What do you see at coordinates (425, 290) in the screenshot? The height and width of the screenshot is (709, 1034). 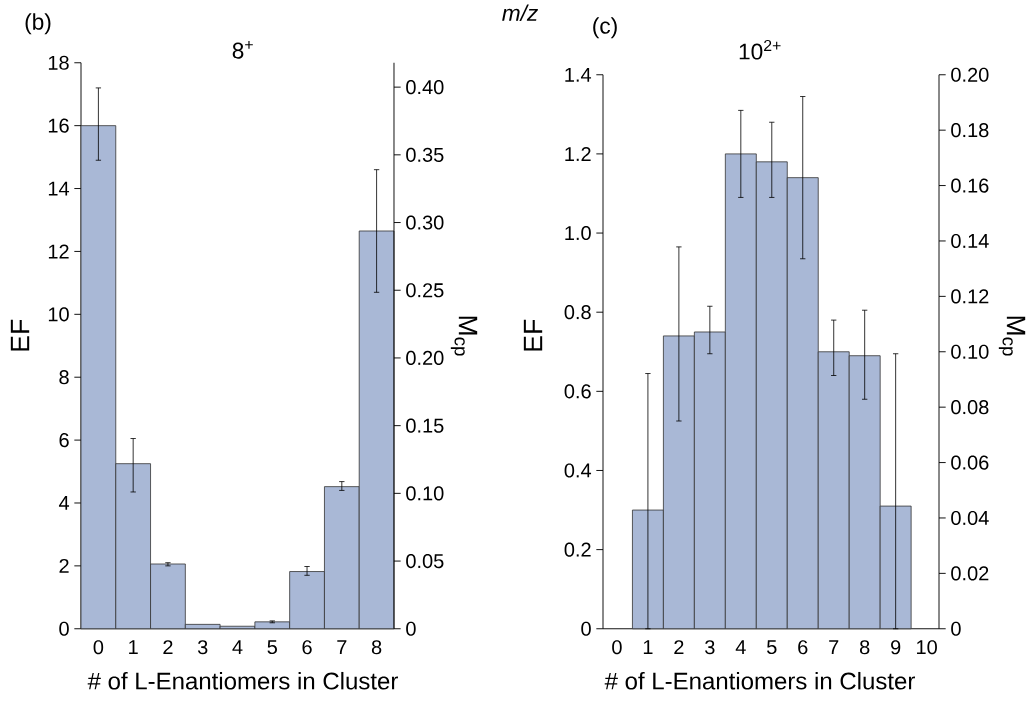 I see `y2-tick-label: 0.25` at bounding box center [425, 290].